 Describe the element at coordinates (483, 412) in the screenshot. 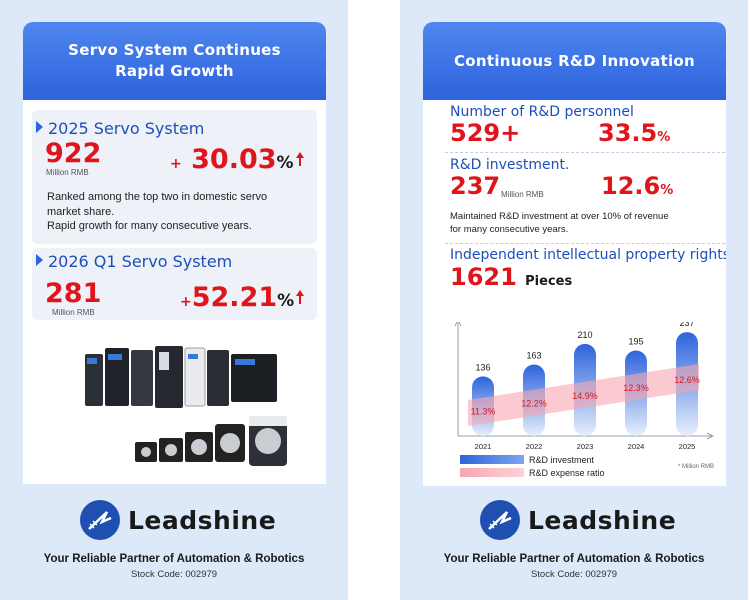

I see `ratio-label-2021: 11.3%` at that location.